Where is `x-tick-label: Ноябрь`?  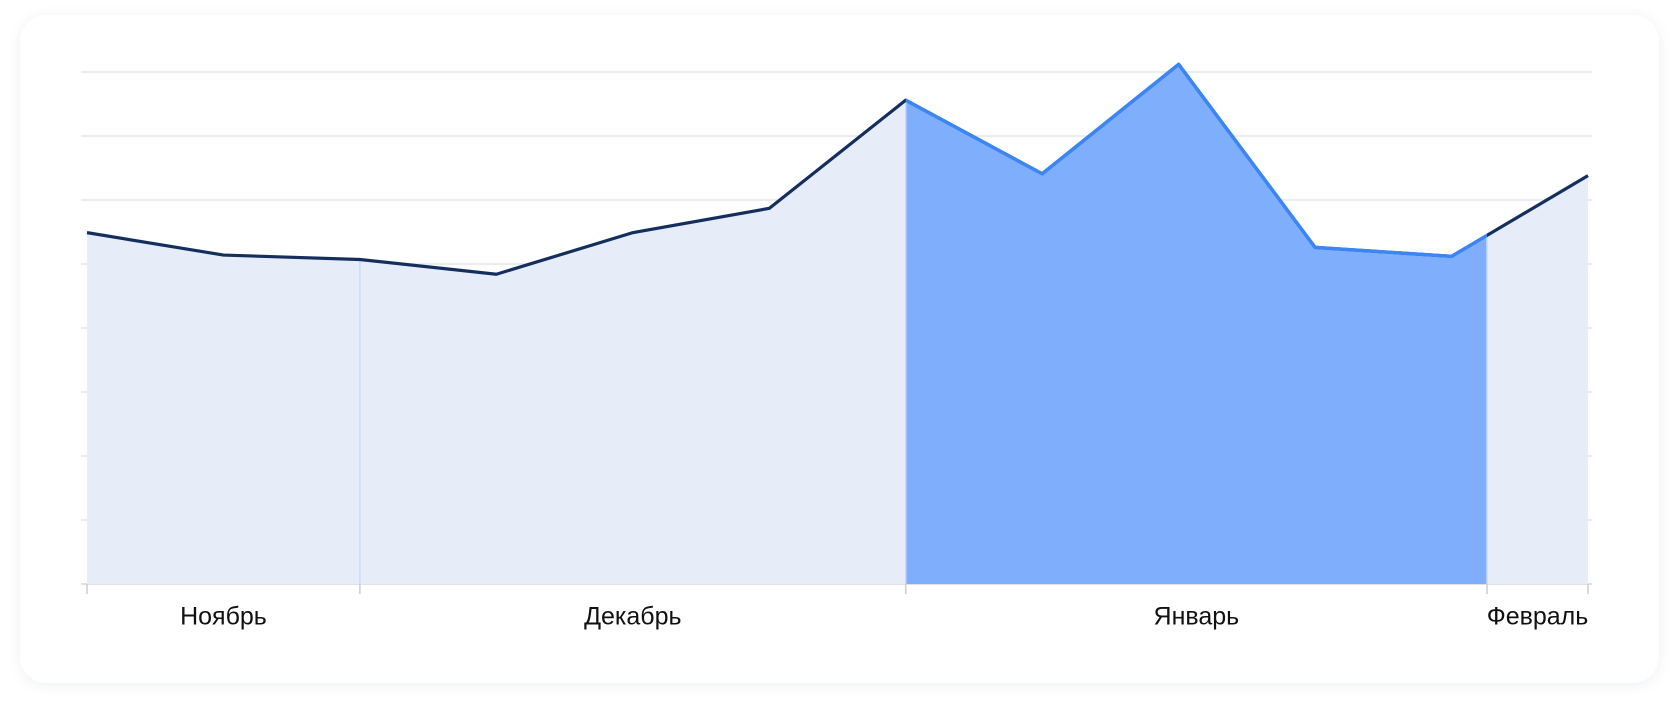
x-tick-label: Ноябрь is located at coordinates (223, 617).